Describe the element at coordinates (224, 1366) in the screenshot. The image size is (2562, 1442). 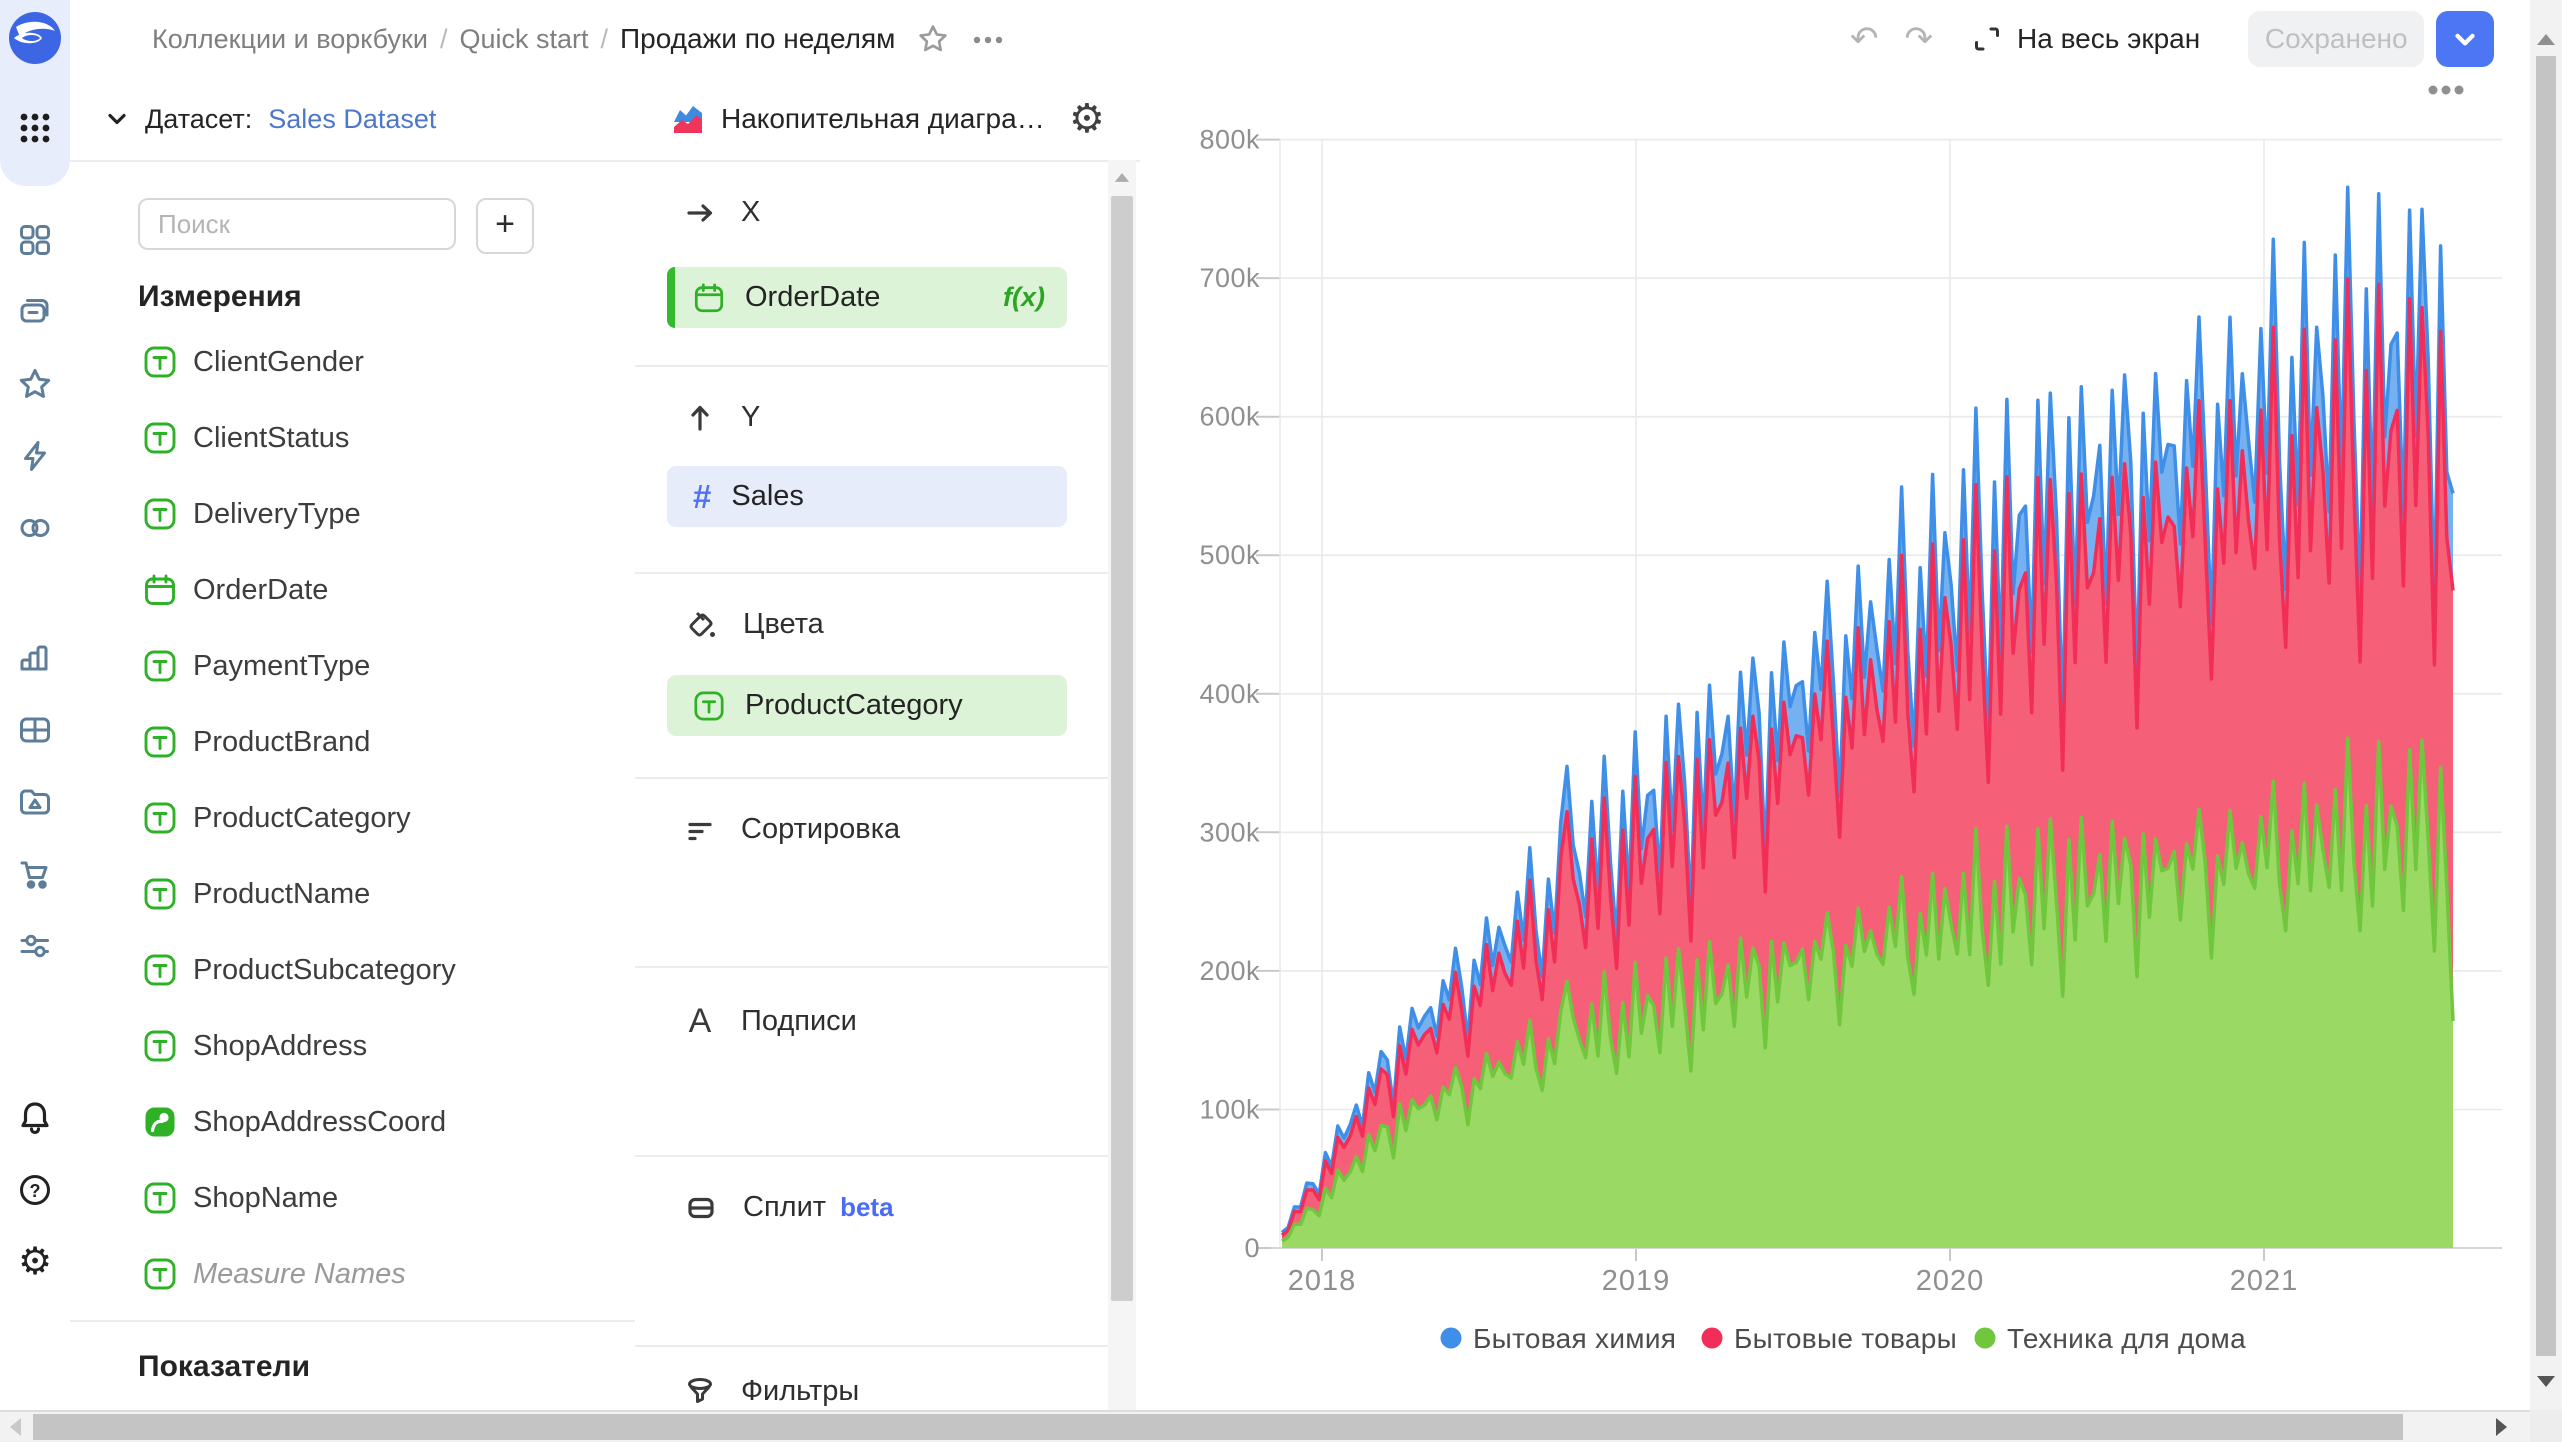
I see `measures-title: Показатели` at that location.